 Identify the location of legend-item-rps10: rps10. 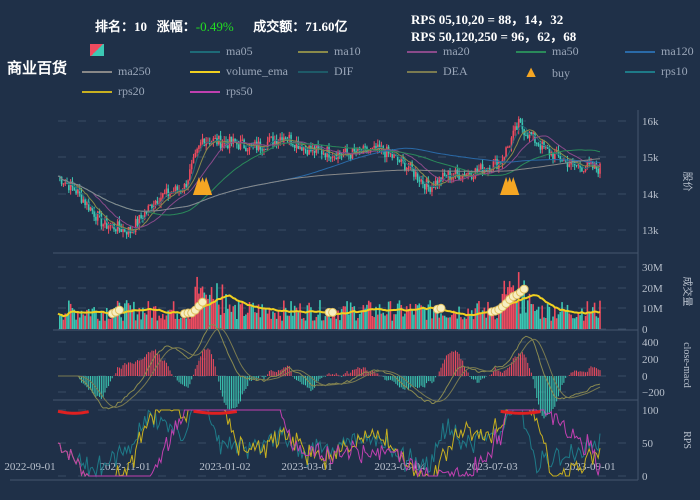
(656, 71).